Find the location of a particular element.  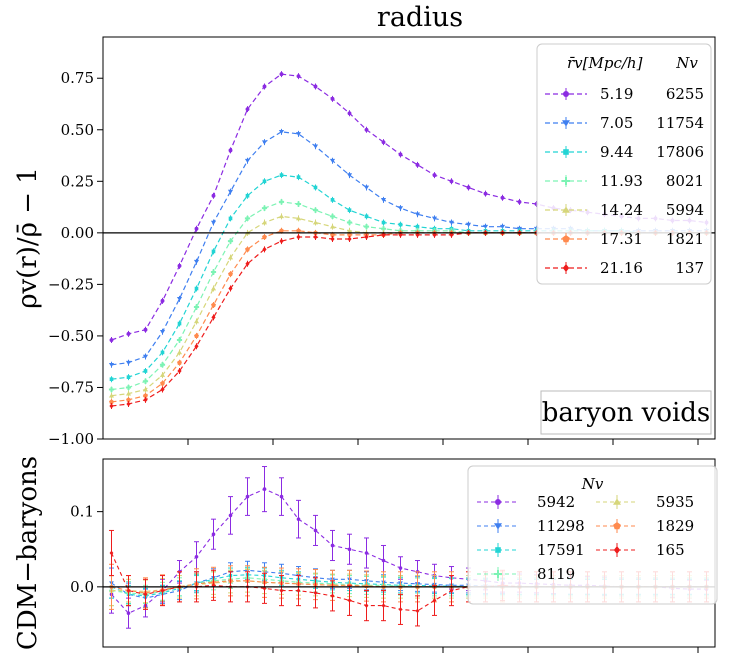

legend-header-count: Nv is located at coordinates (686, 63).